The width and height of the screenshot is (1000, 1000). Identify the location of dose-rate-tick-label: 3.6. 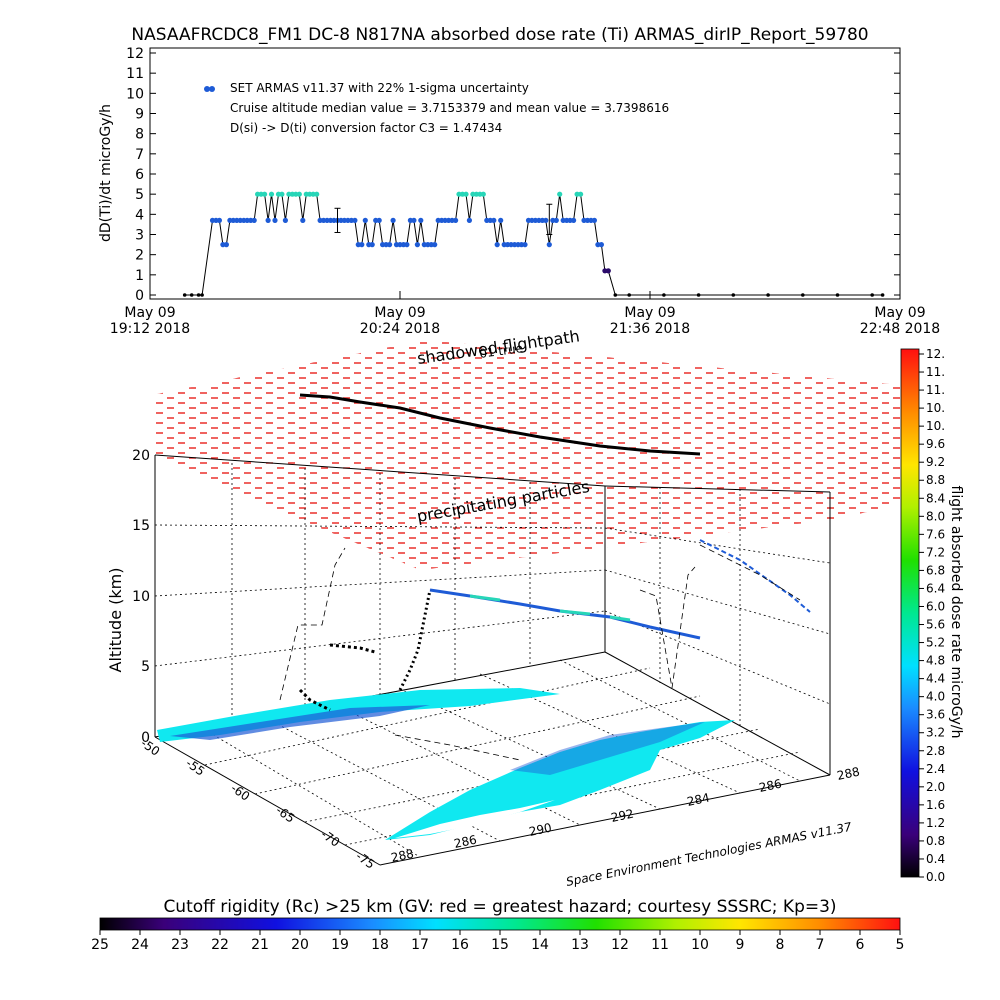
(935, 715).